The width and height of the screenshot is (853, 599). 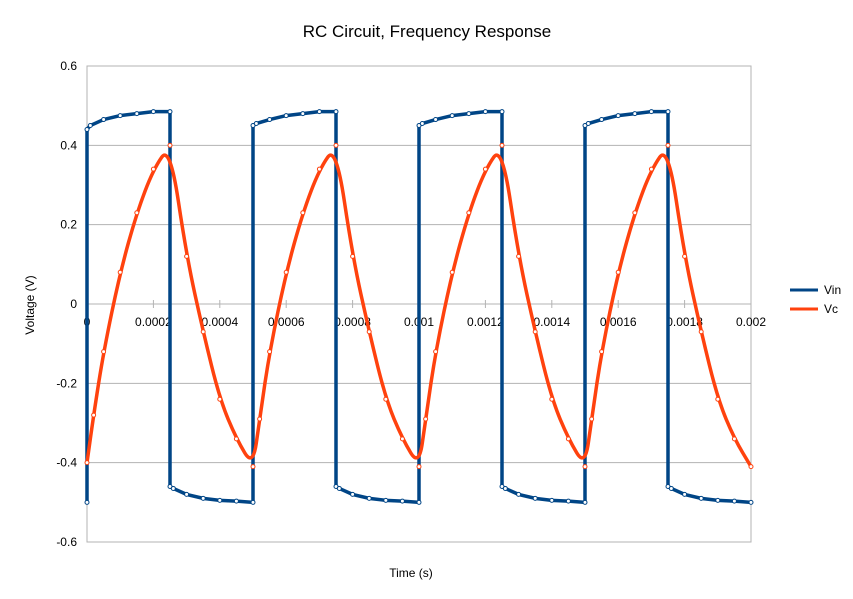 I want to click on y-tick-label: 0.4, so click(x=68, y=145).